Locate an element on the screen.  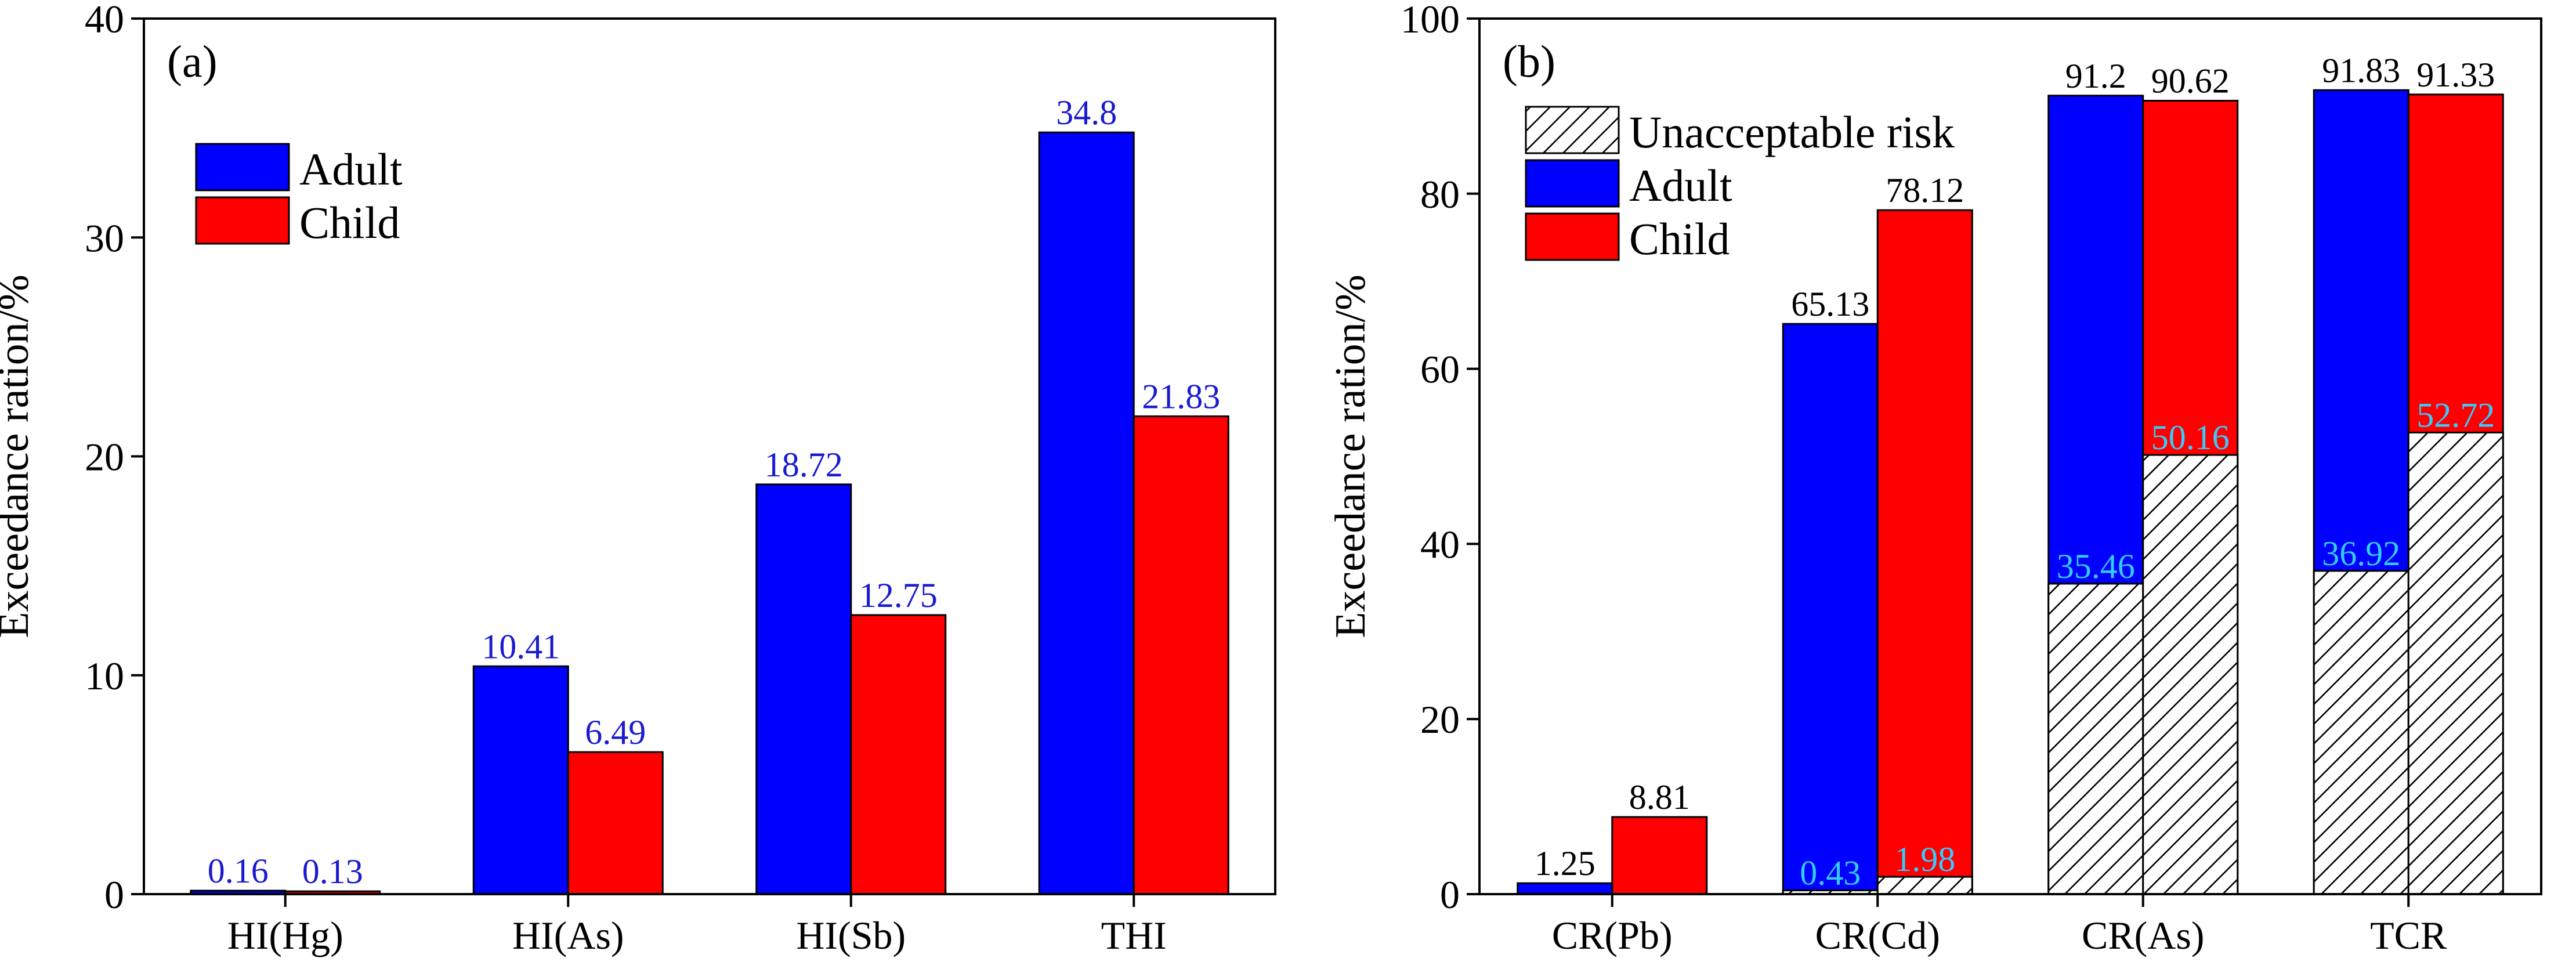
legend-label-unacceptable-risk: Unacceptable risk is located at coordinates (1792, 132).